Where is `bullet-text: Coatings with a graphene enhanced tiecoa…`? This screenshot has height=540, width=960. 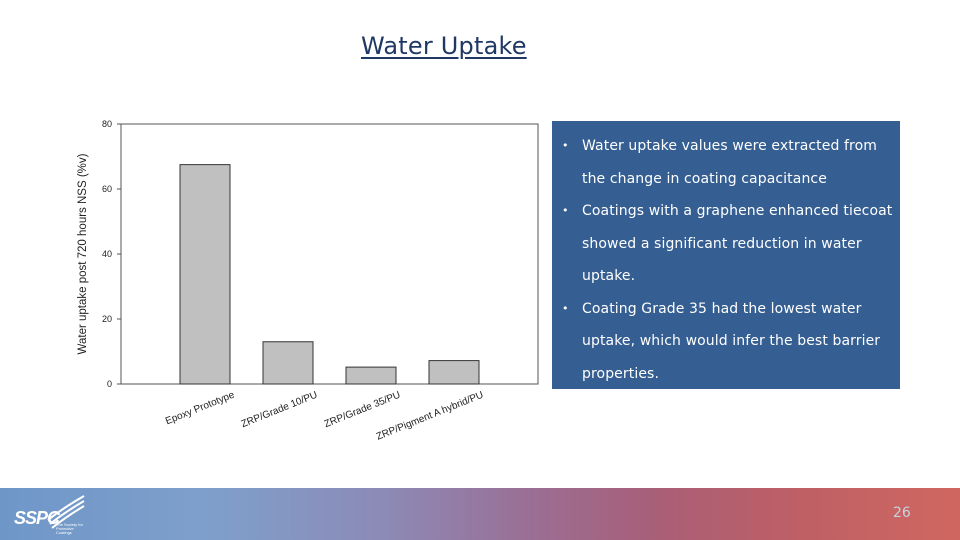
bullet-text: Coatings with a graphene enhanced tiecoa… is located at coordinates (737, 243).